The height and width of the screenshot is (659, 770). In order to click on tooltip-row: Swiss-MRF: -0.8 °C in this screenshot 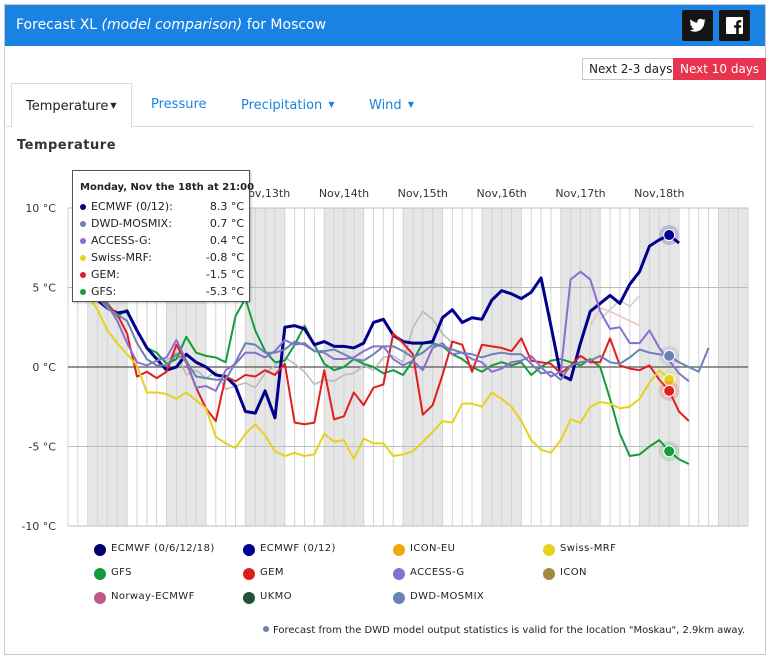, I will do `click(162, 258)`.